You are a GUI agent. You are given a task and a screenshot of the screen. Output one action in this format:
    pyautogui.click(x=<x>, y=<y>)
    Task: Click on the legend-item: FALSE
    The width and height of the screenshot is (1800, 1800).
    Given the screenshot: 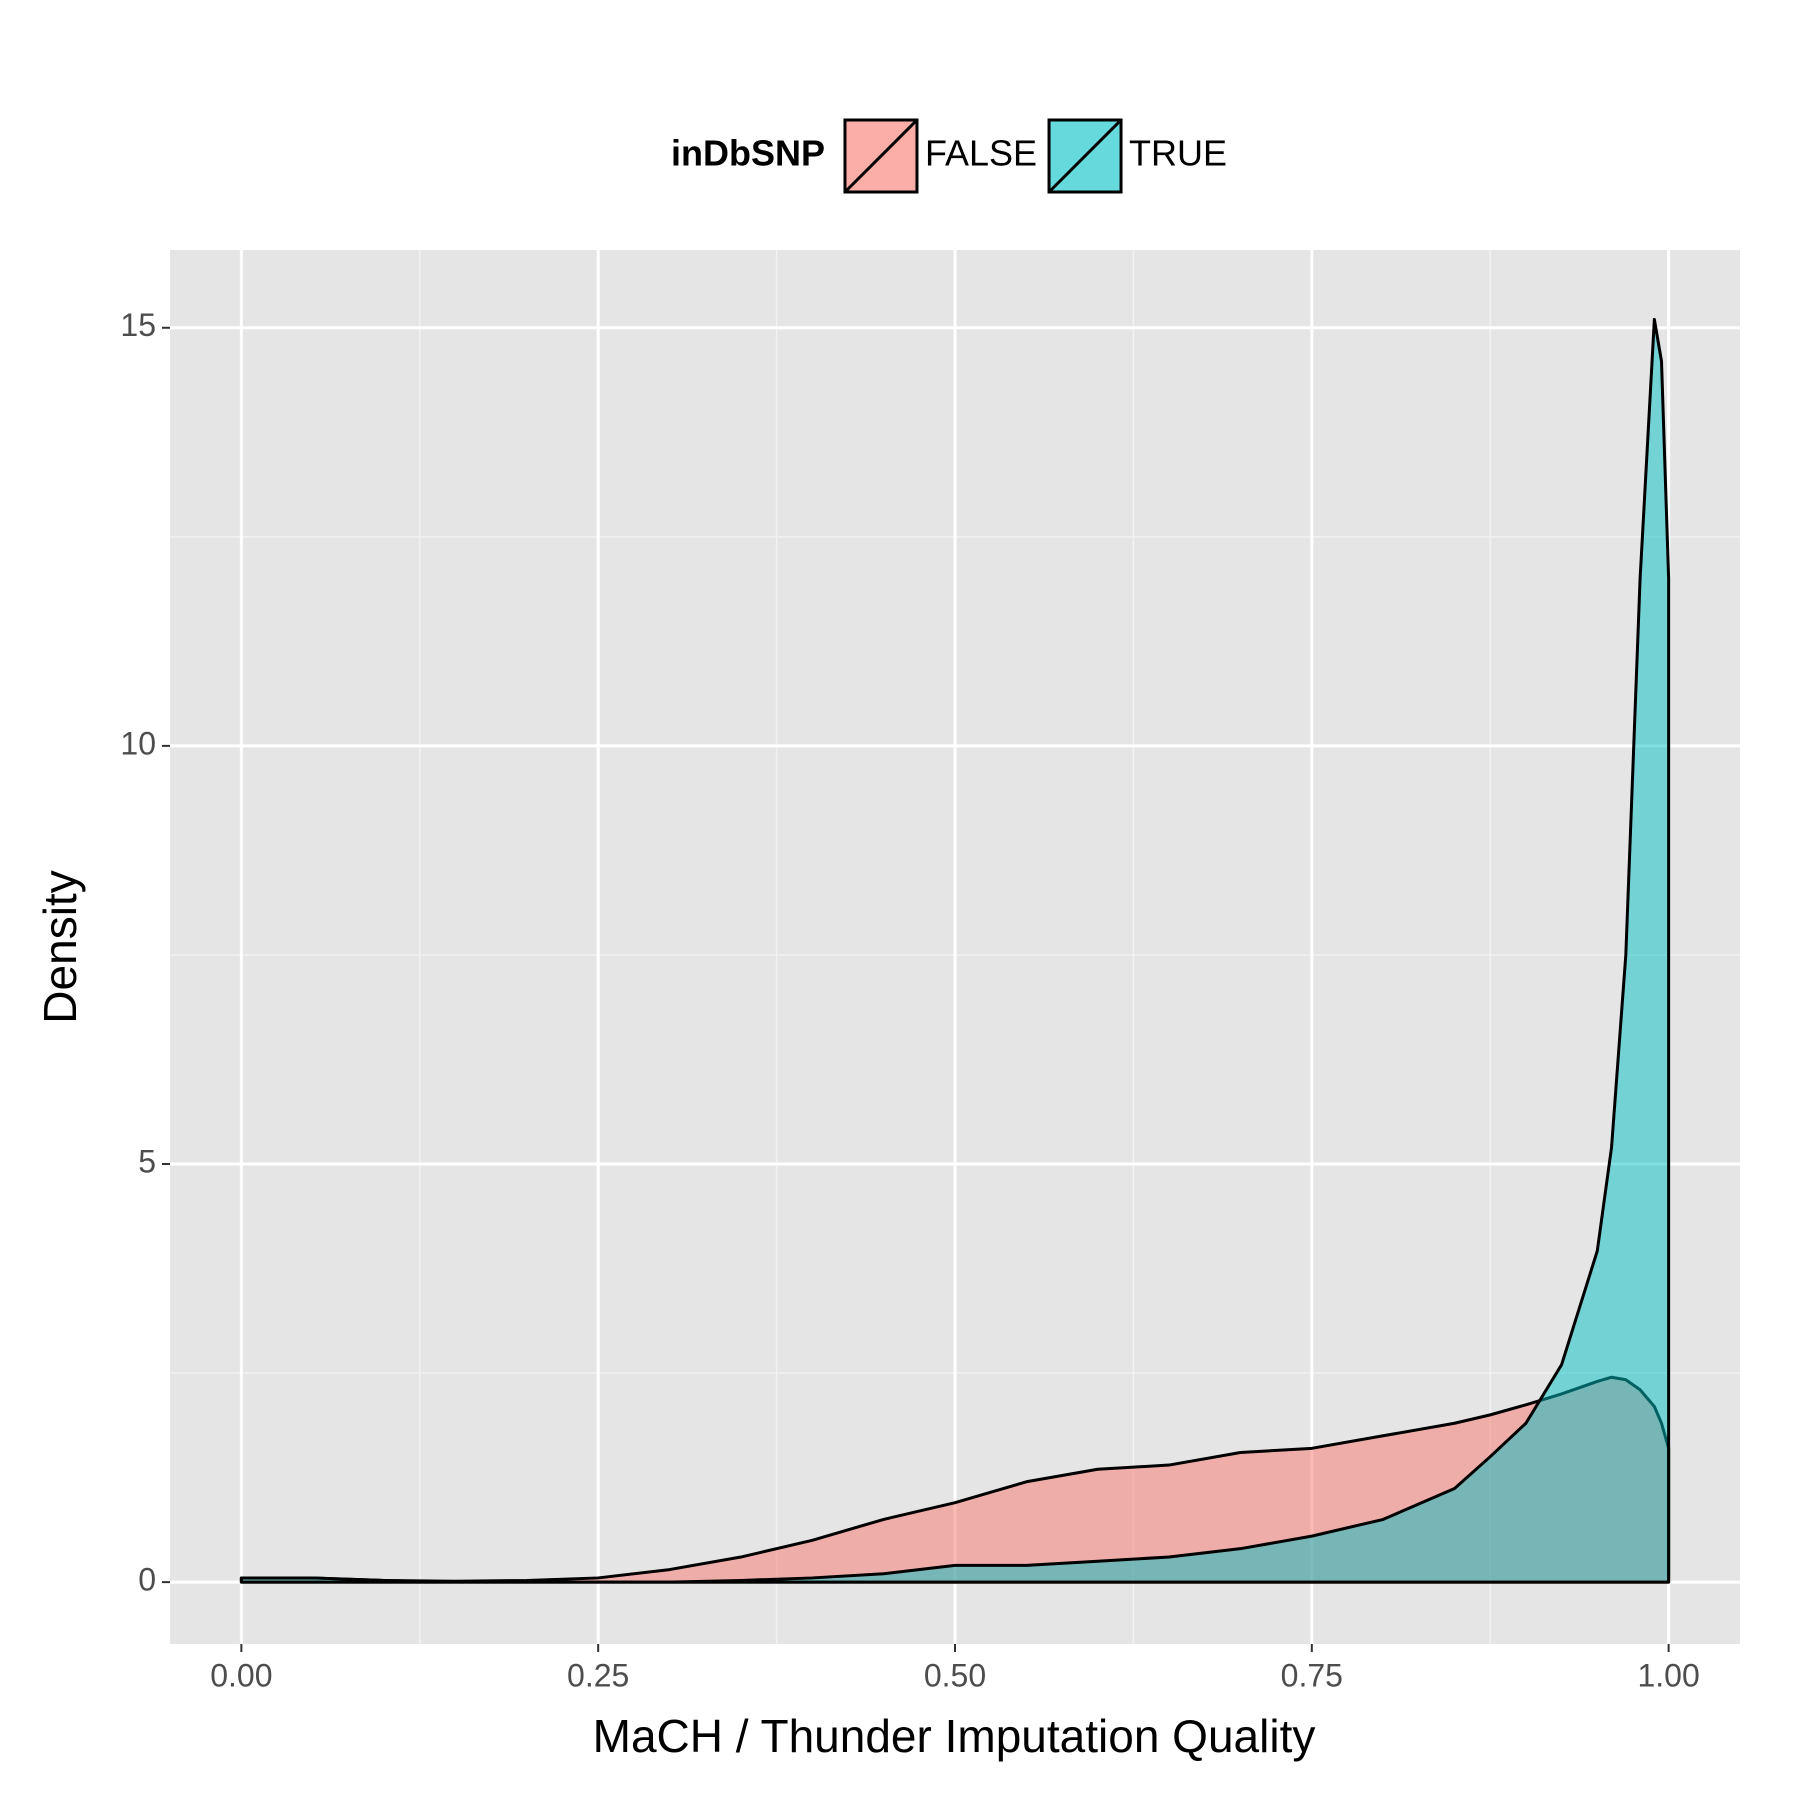 What is the action you would take?
    pyautogui.click(x=940, y=156)
    